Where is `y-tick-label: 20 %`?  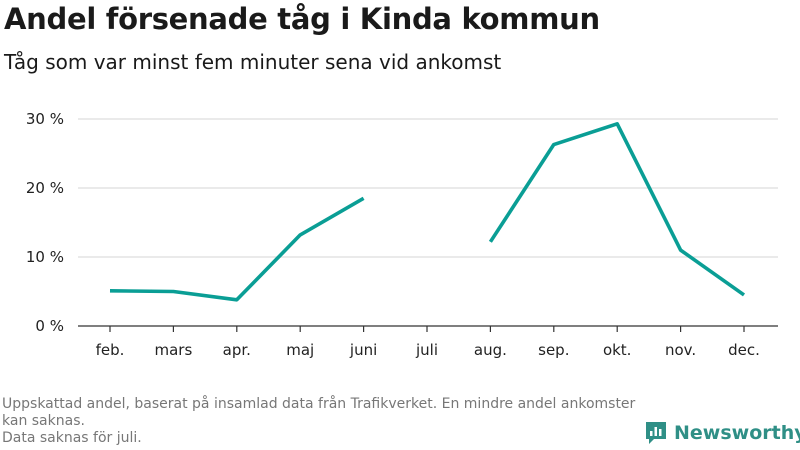
y-tick-label: 20 % is located at coordinates (45, 188).